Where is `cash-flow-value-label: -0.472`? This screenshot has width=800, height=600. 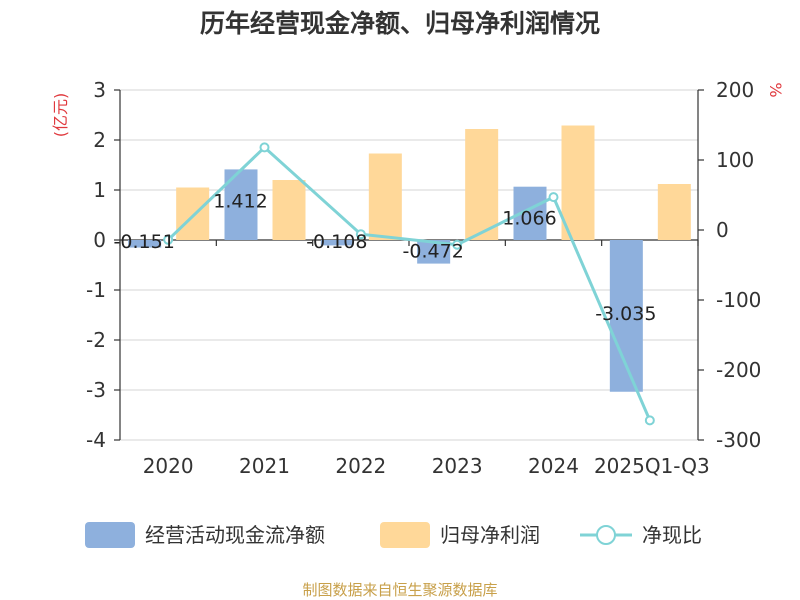
cash-flow-value-label: -0.472 is located at coordinates (433, 252).